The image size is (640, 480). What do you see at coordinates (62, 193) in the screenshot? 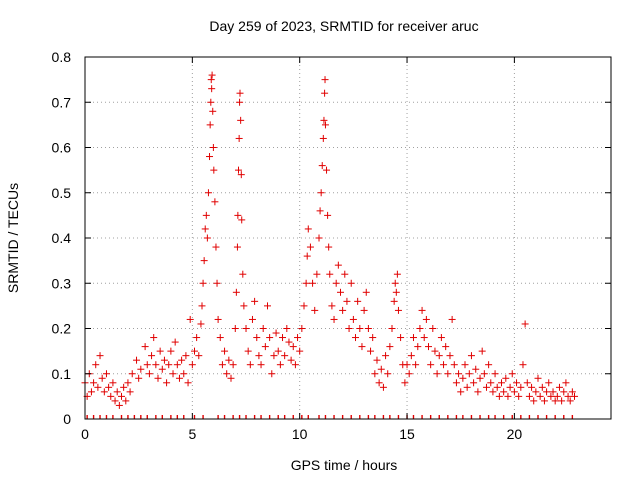
I see `y-tick-label: 0.5` at bounding box center [62, 193].